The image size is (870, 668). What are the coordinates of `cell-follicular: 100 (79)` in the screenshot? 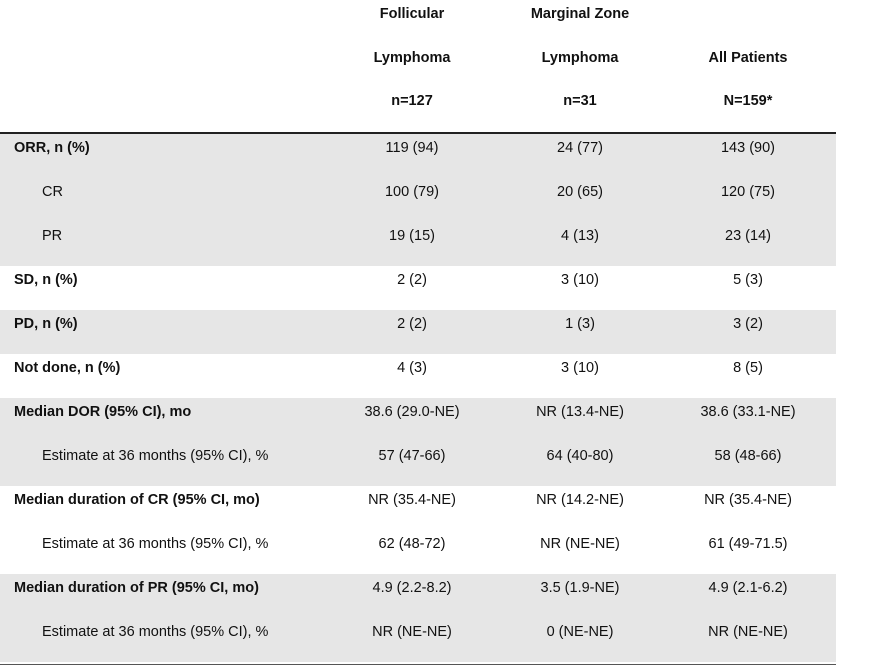 It's located at (411, 192).